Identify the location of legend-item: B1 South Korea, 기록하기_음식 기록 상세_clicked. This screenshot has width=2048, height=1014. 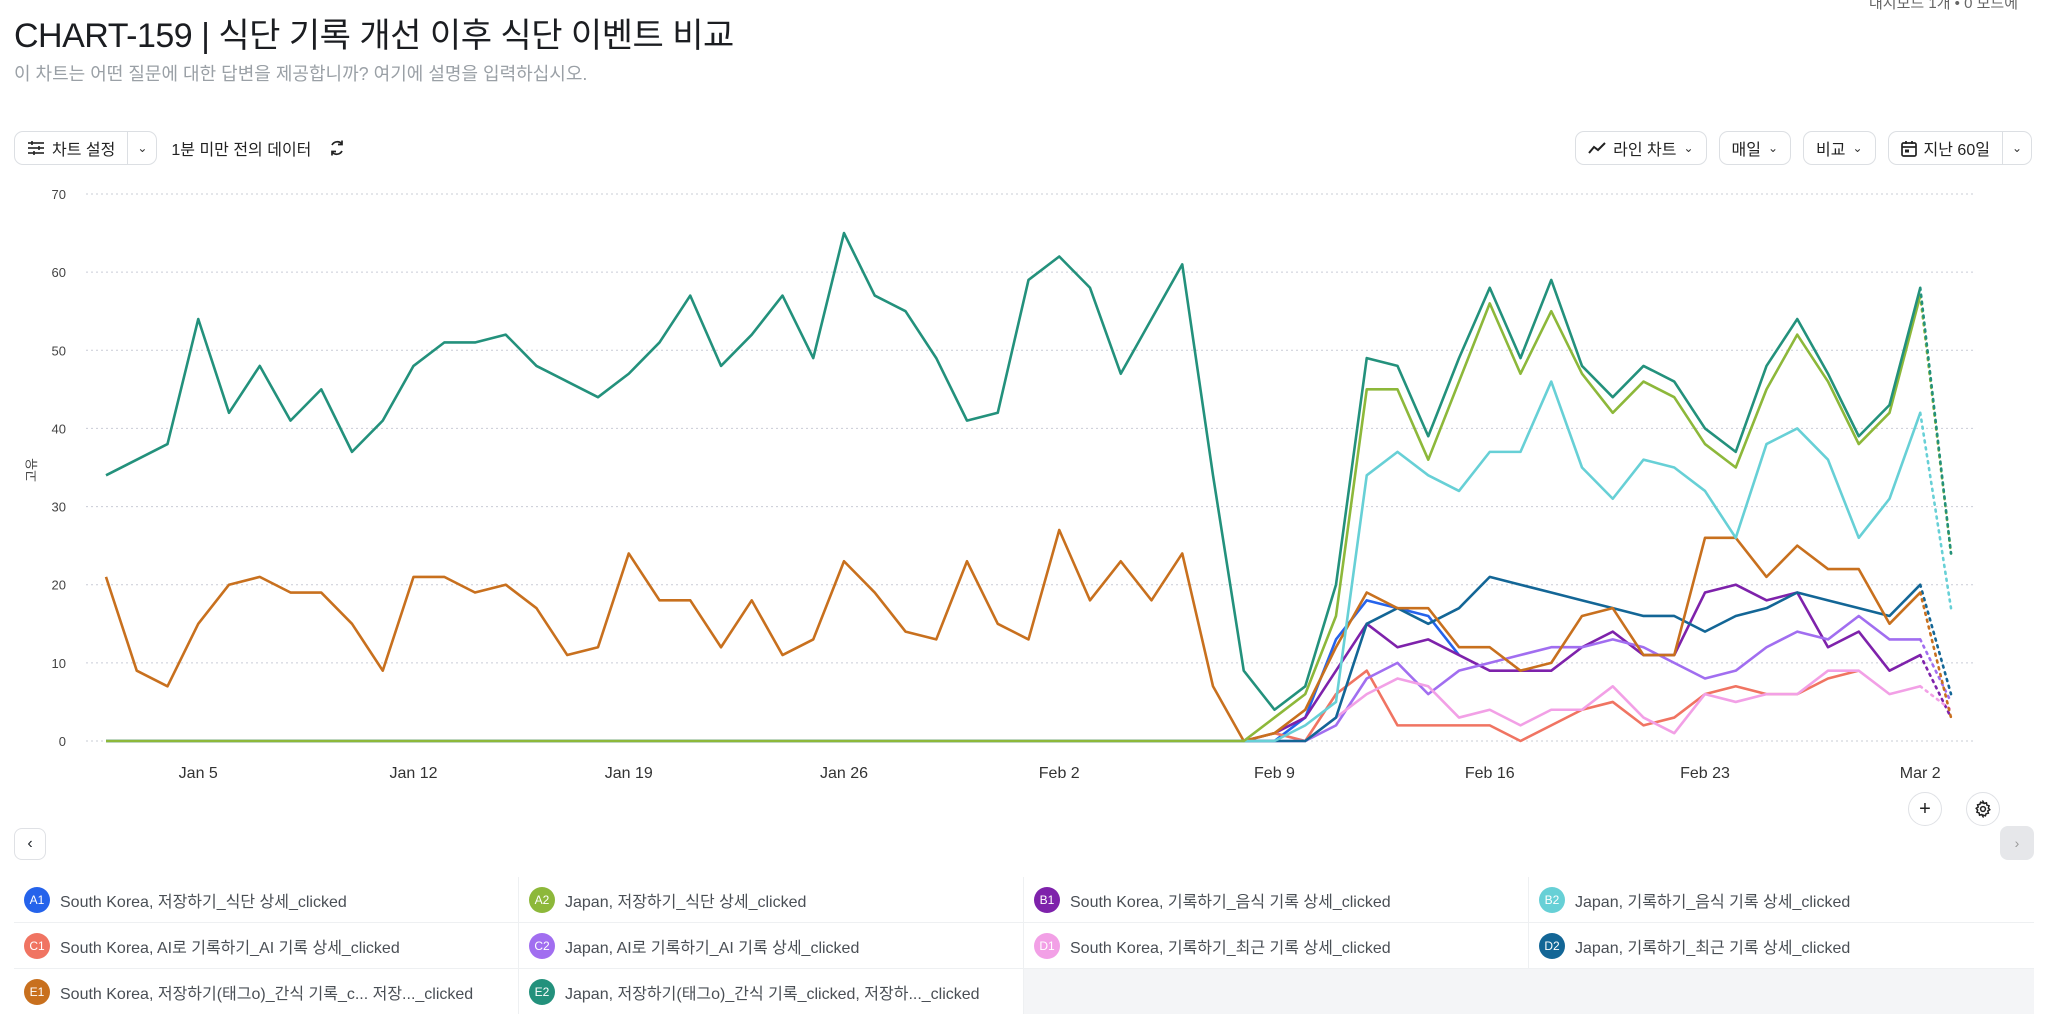
(1276, 900).